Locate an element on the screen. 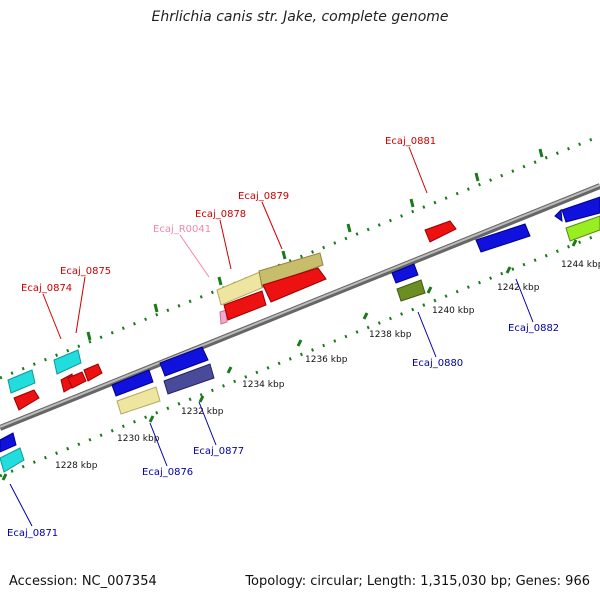  gene-block-red-left is located at coordinates (26, 400).